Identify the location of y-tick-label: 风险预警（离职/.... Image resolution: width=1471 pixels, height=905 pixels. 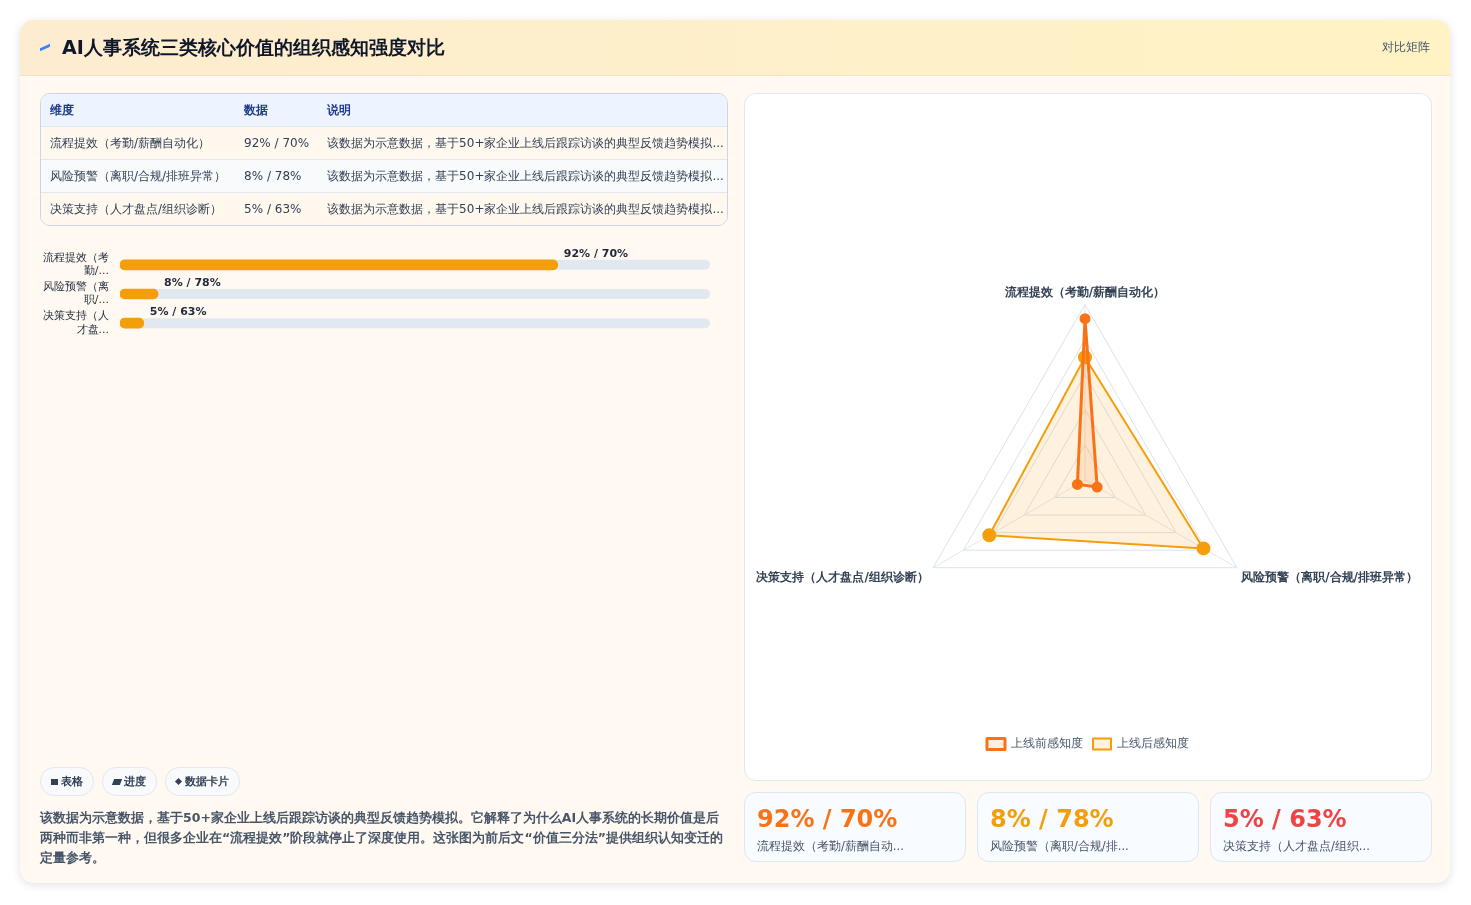
(76, 293).